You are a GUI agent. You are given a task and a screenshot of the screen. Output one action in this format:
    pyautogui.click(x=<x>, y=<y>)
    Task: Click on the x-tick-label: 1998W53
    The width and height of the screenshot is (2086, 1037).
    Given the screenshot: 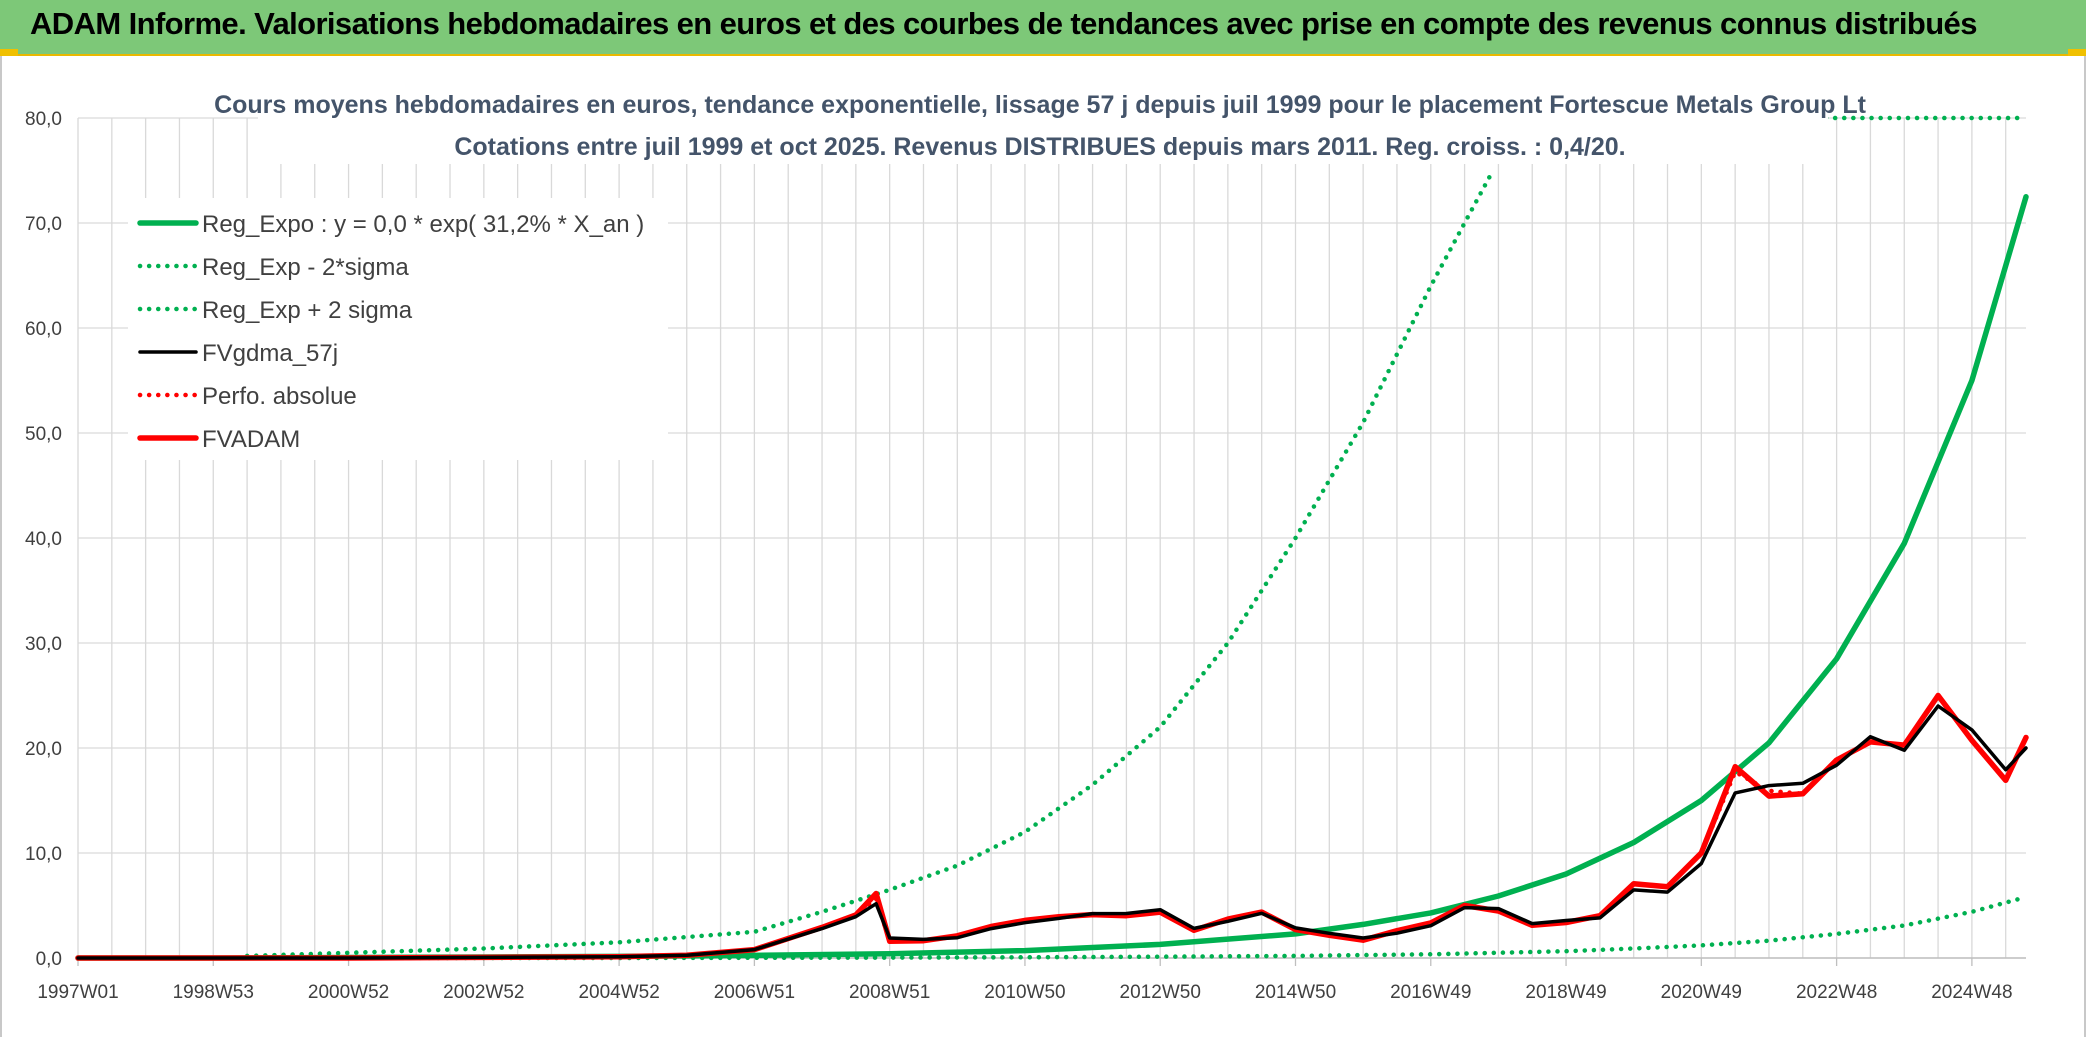 What is the action you would take?
    pyautogui.click(x=213, y=992)
    